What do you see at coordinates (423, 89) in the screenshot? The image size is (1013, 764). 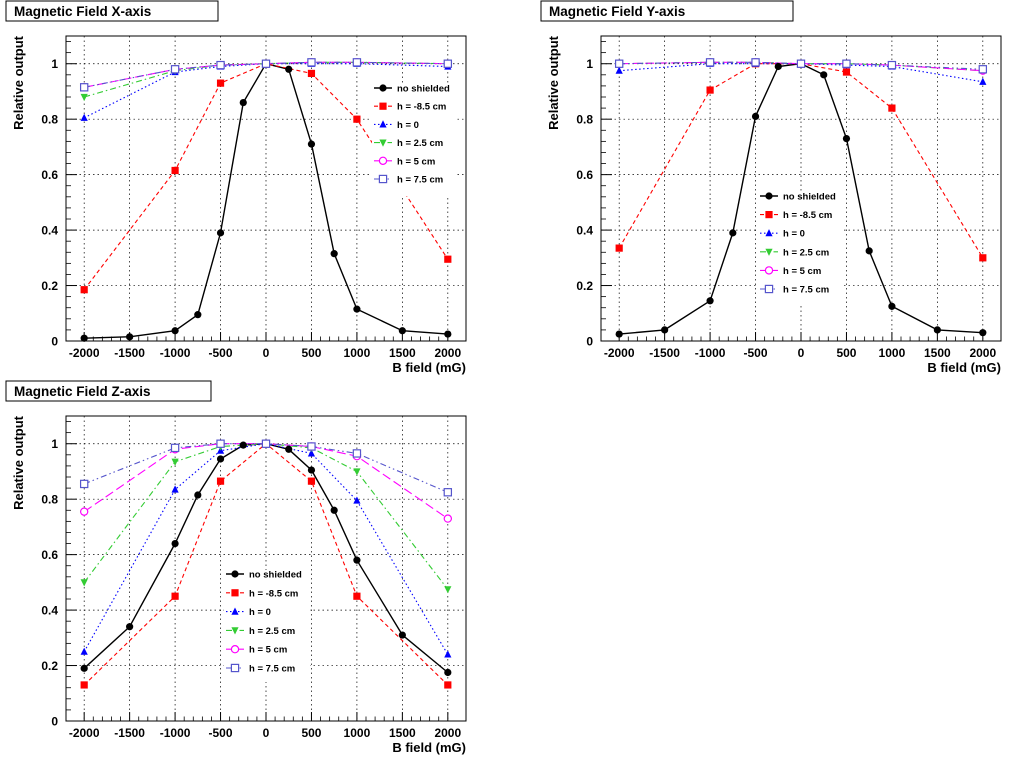 I see `legend-label: no shielded` at bounding box center [423, 89].